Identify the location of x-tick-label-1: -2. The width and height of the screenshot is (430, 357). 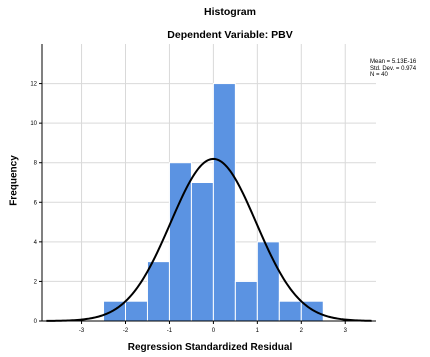
(126, 331).